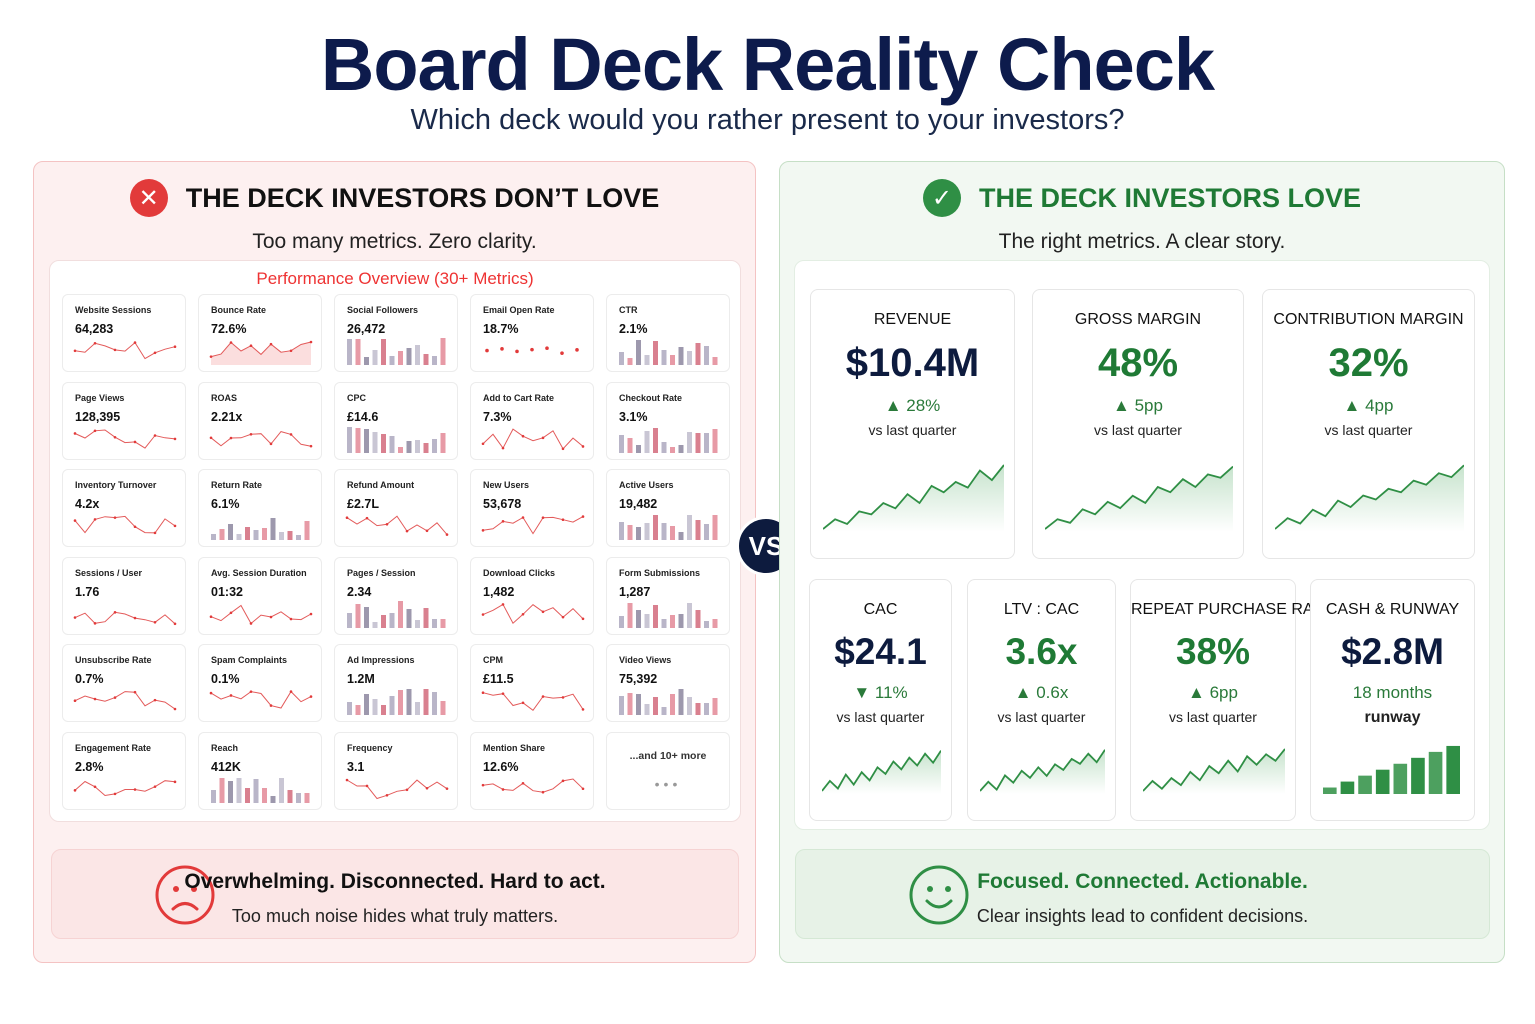 This screenshot has height=1024, width=1535. I want to click on metric-value: 64,283, so click(94, 329).